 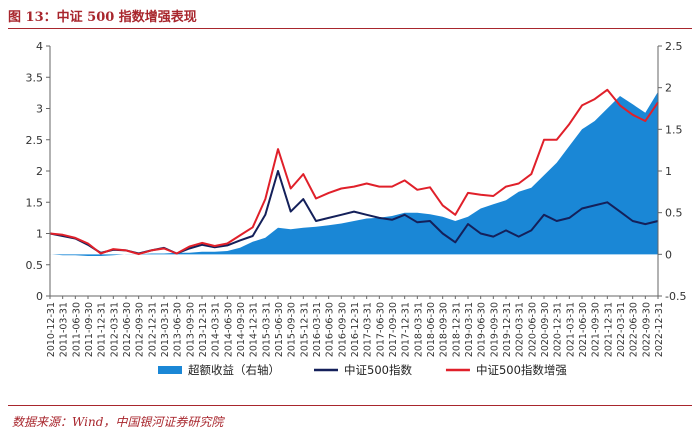 What do you see at coordinates (39, 234) in the screenshot?
I see `left-axis-tick-label: 1` at bounding box center [39, 234].